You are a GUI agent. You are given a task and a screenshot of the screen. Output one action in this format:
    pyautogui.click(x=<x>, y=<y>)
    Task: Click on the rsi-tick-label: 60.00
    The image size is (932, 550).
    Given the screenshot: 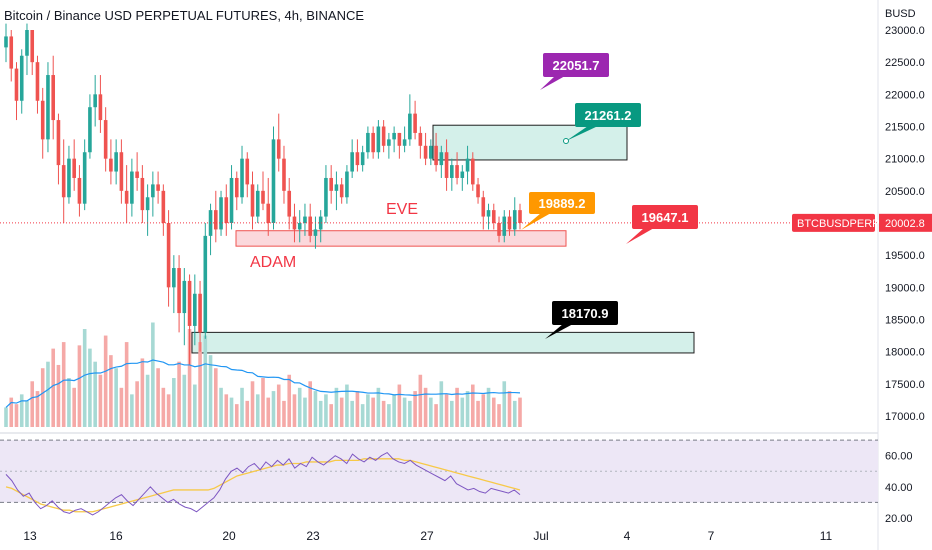 What is the action you would take?
    pyautogui.click(x=899, y=457)
    